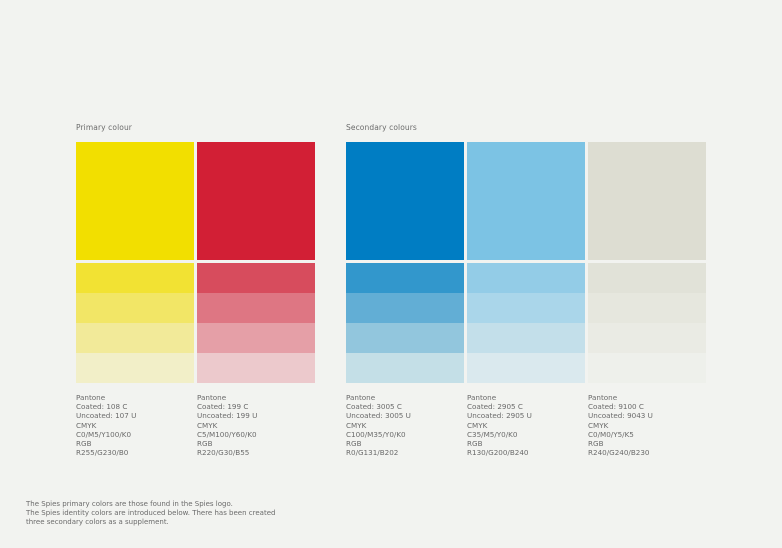 The height and width of the screenshot is (548, 782). Describe the element at coordinates (374, 407) in the screenshot. I see `spec-line: Coated: 3005 C` at that location.